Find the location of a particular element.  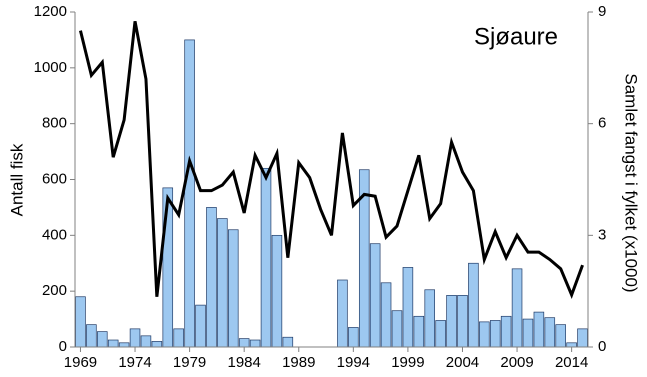

y-tick-label: 800 is located at coordinates (54, 123).